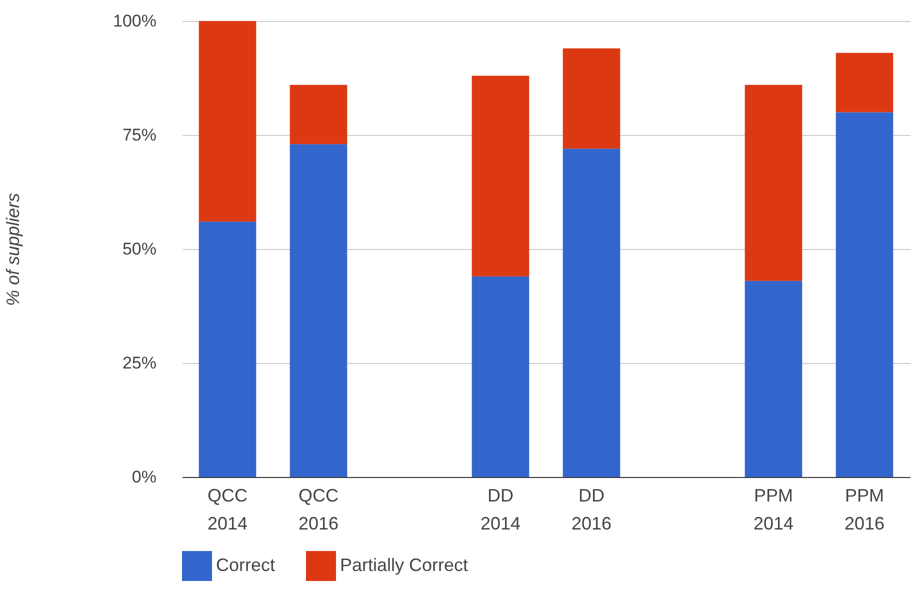 The height and width of the screenshot is (598, 914). What do you see at coordinates (500, 510) in the screenshot?
I see `x-tick-label: DD 2014` at bounding box center [500, 510].